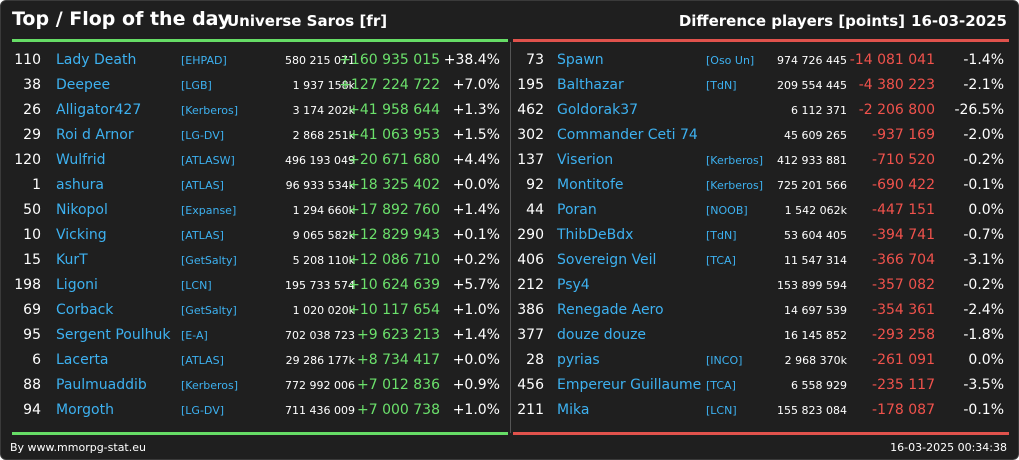 This screenshot has width=1019, height=460. Describe the element at coordinates (578, 360) in the screenshot. I see `player-name-link: pyrias` at that location.